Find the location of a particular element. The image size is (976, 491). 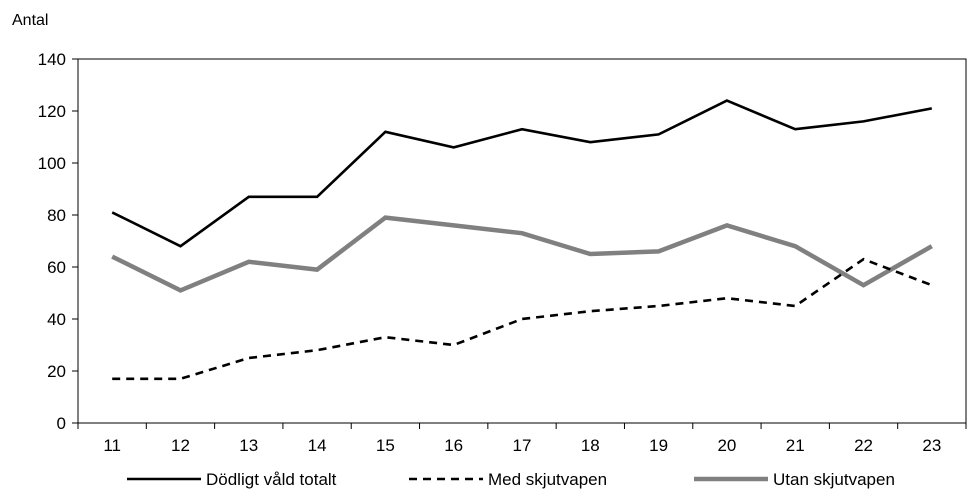

x-tick-label: 11 is located at coordinates (112, 445).